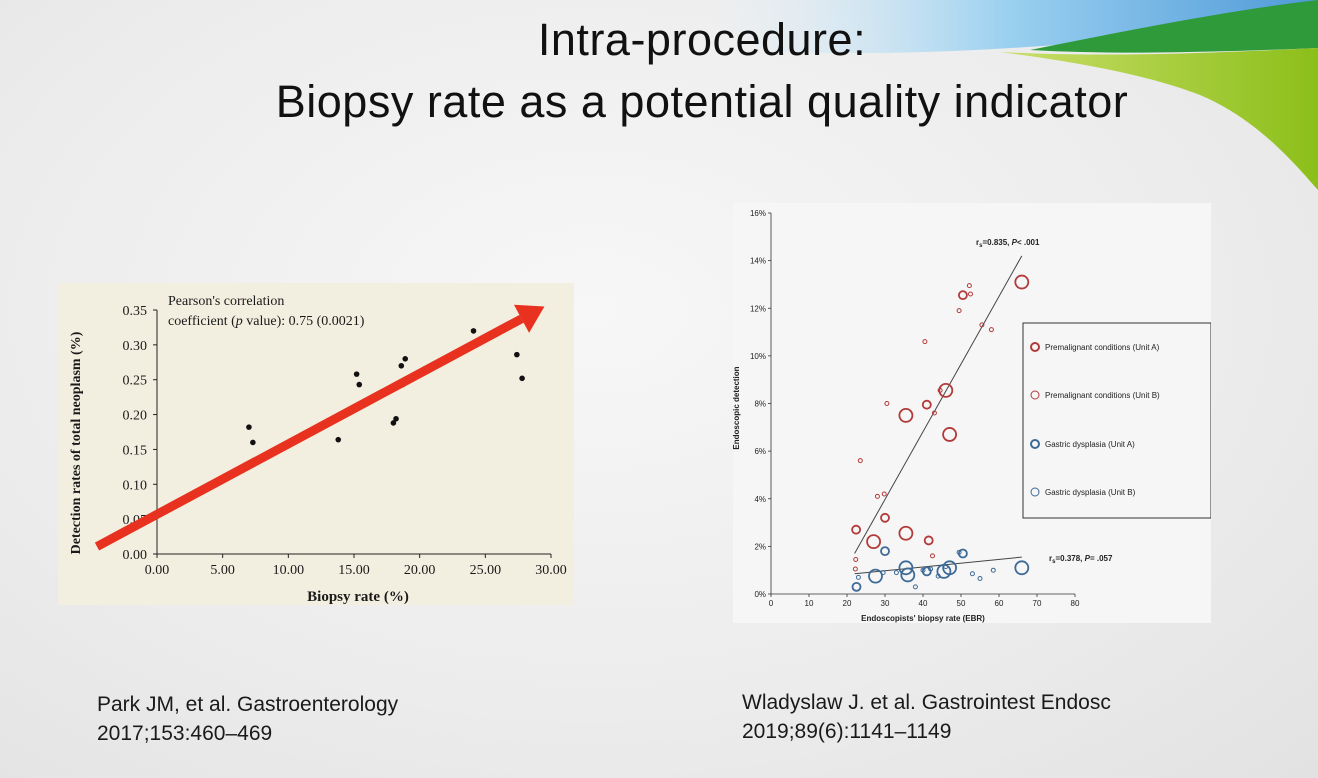  I want to click on chart1-x-tick-label: 5.00, so click(222, 570).